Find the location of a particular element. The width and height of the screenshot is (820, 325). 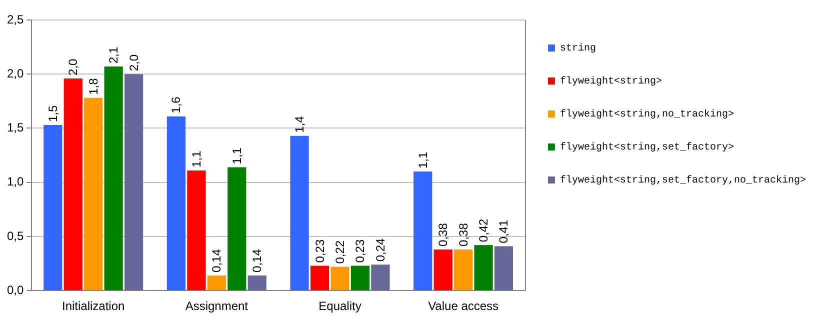

data-label: 0,41 is located at coordinates (503, 232).